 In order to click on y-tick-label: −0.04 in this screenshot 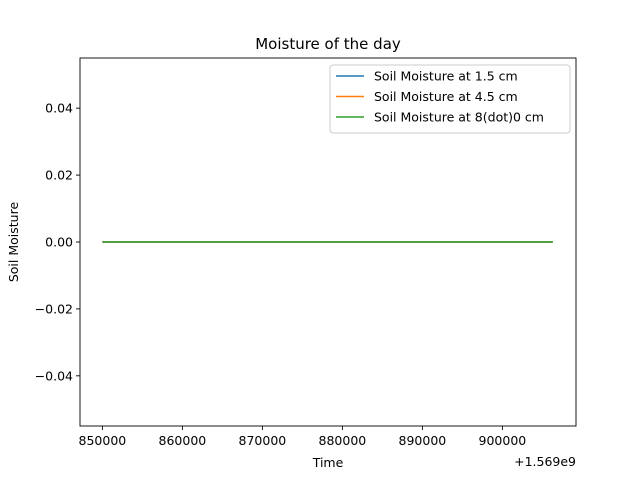, I will do `click(54, 375)`.